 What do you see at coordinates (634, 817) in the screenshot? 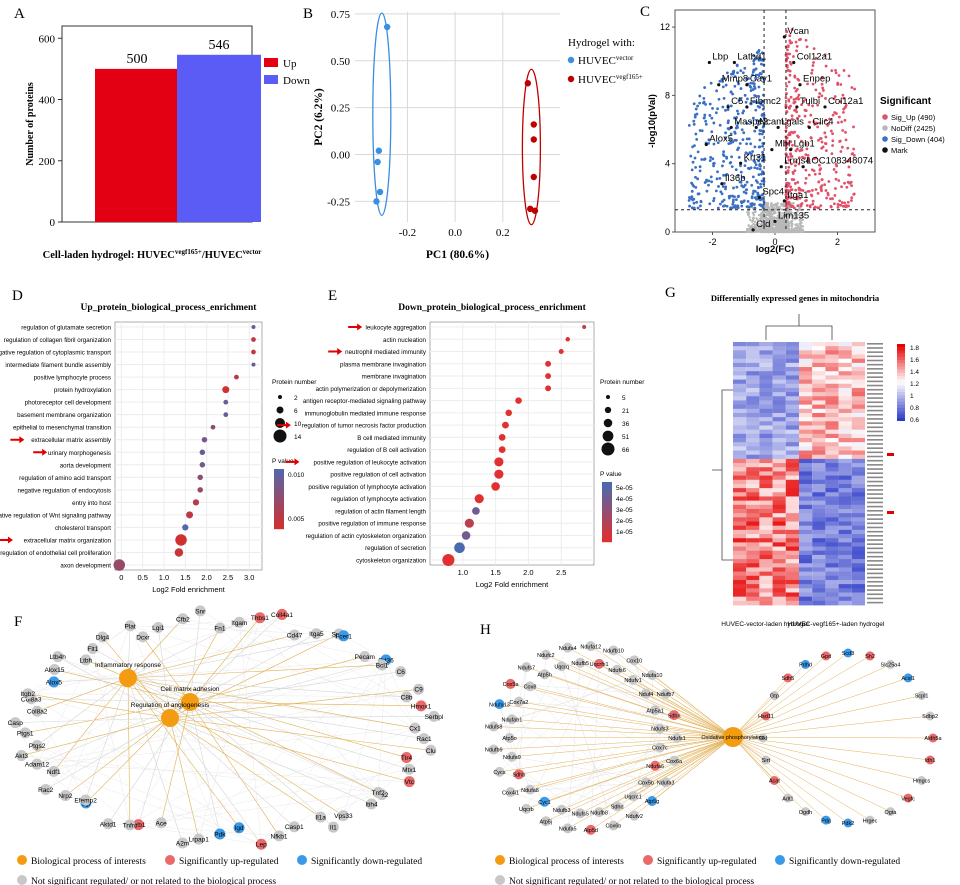
I see `network-node-label: Ndufv2` at bounding box center [634, 817].